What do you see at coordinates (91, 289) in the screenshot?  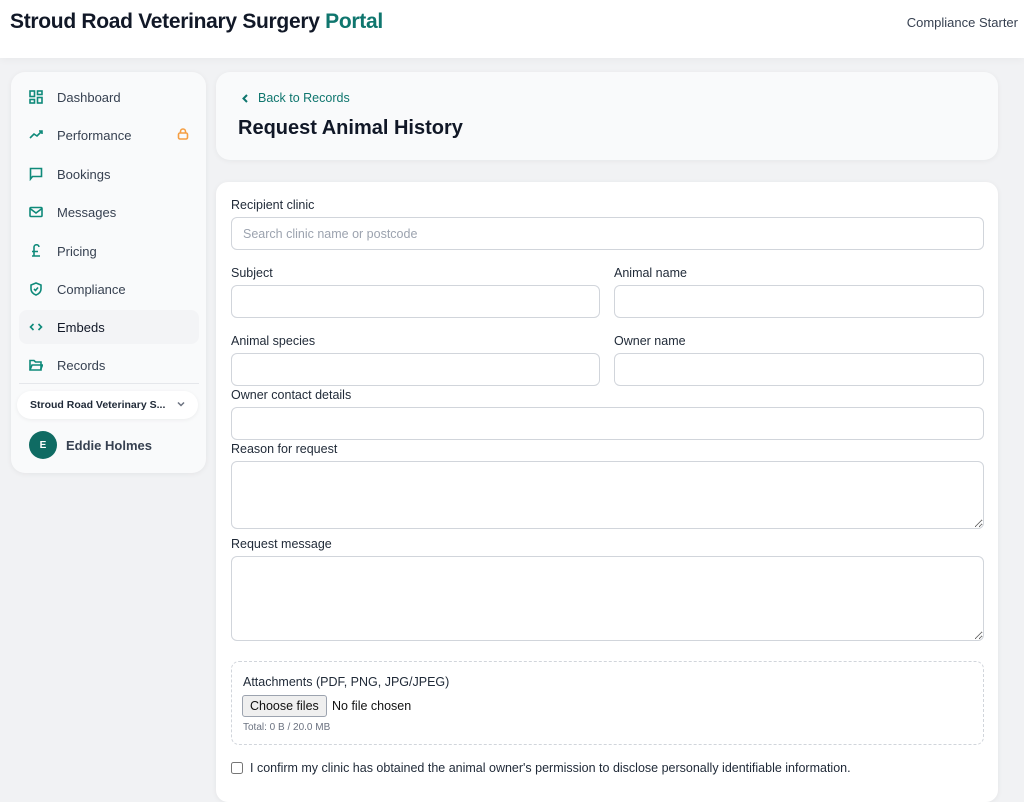 I see `sidebar-item-label: Compliance` at bounding box center [91, 289].